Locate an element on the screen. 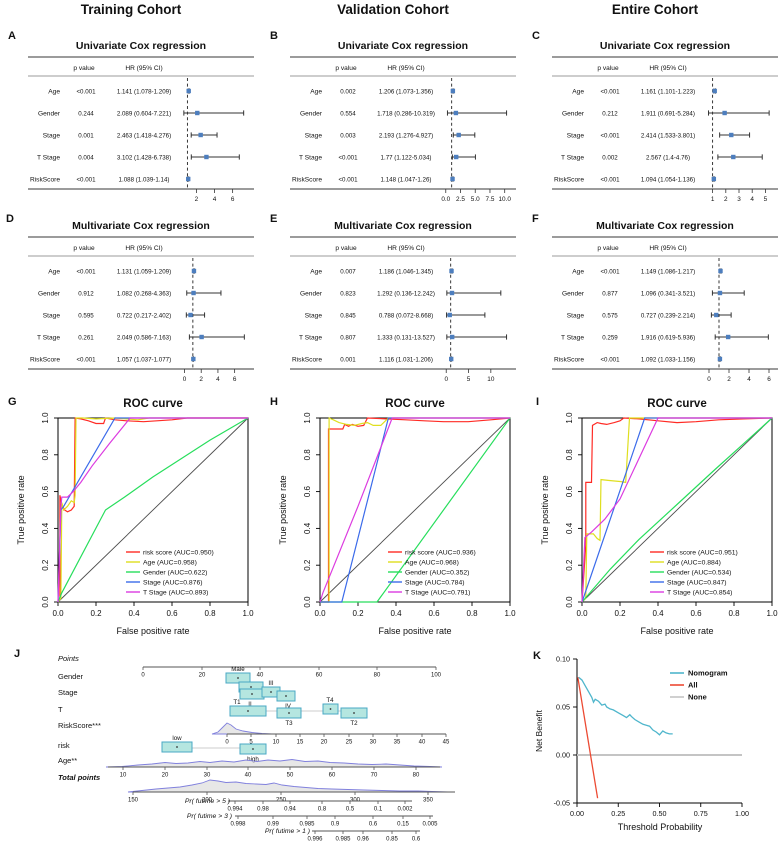 The width and height of the screenshot is (784, 841). svg-text: True positive rate is located at coordinates (283, 509).